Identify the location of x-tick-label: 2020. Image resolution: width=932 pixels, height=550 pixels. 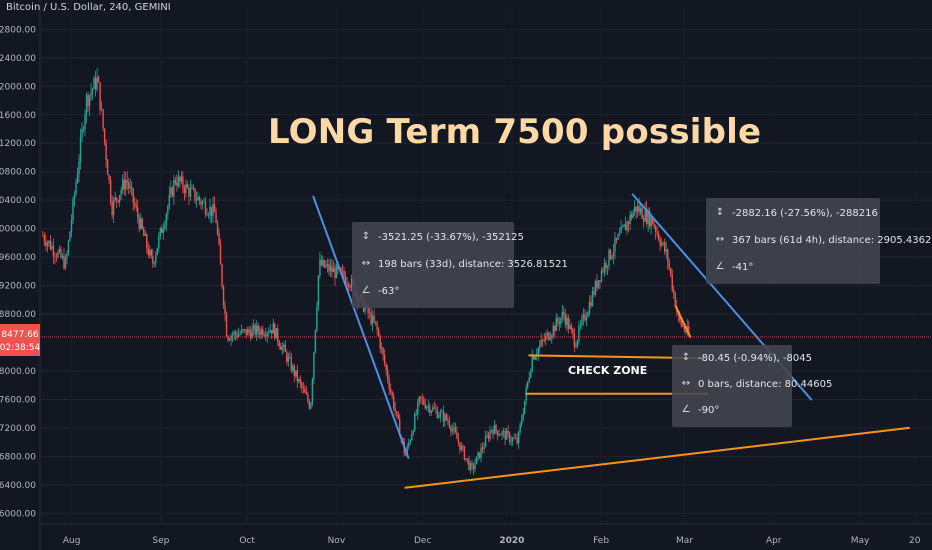
(511, 541).